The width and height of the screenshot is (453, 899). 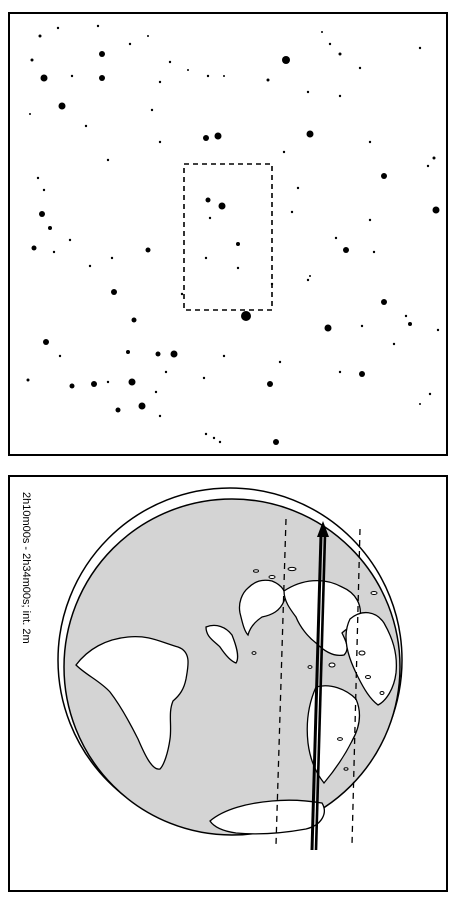 What do you see at coordinates (132, 703) in the screenshot?
I see `land-south-america` at bounding box center [132, 703].